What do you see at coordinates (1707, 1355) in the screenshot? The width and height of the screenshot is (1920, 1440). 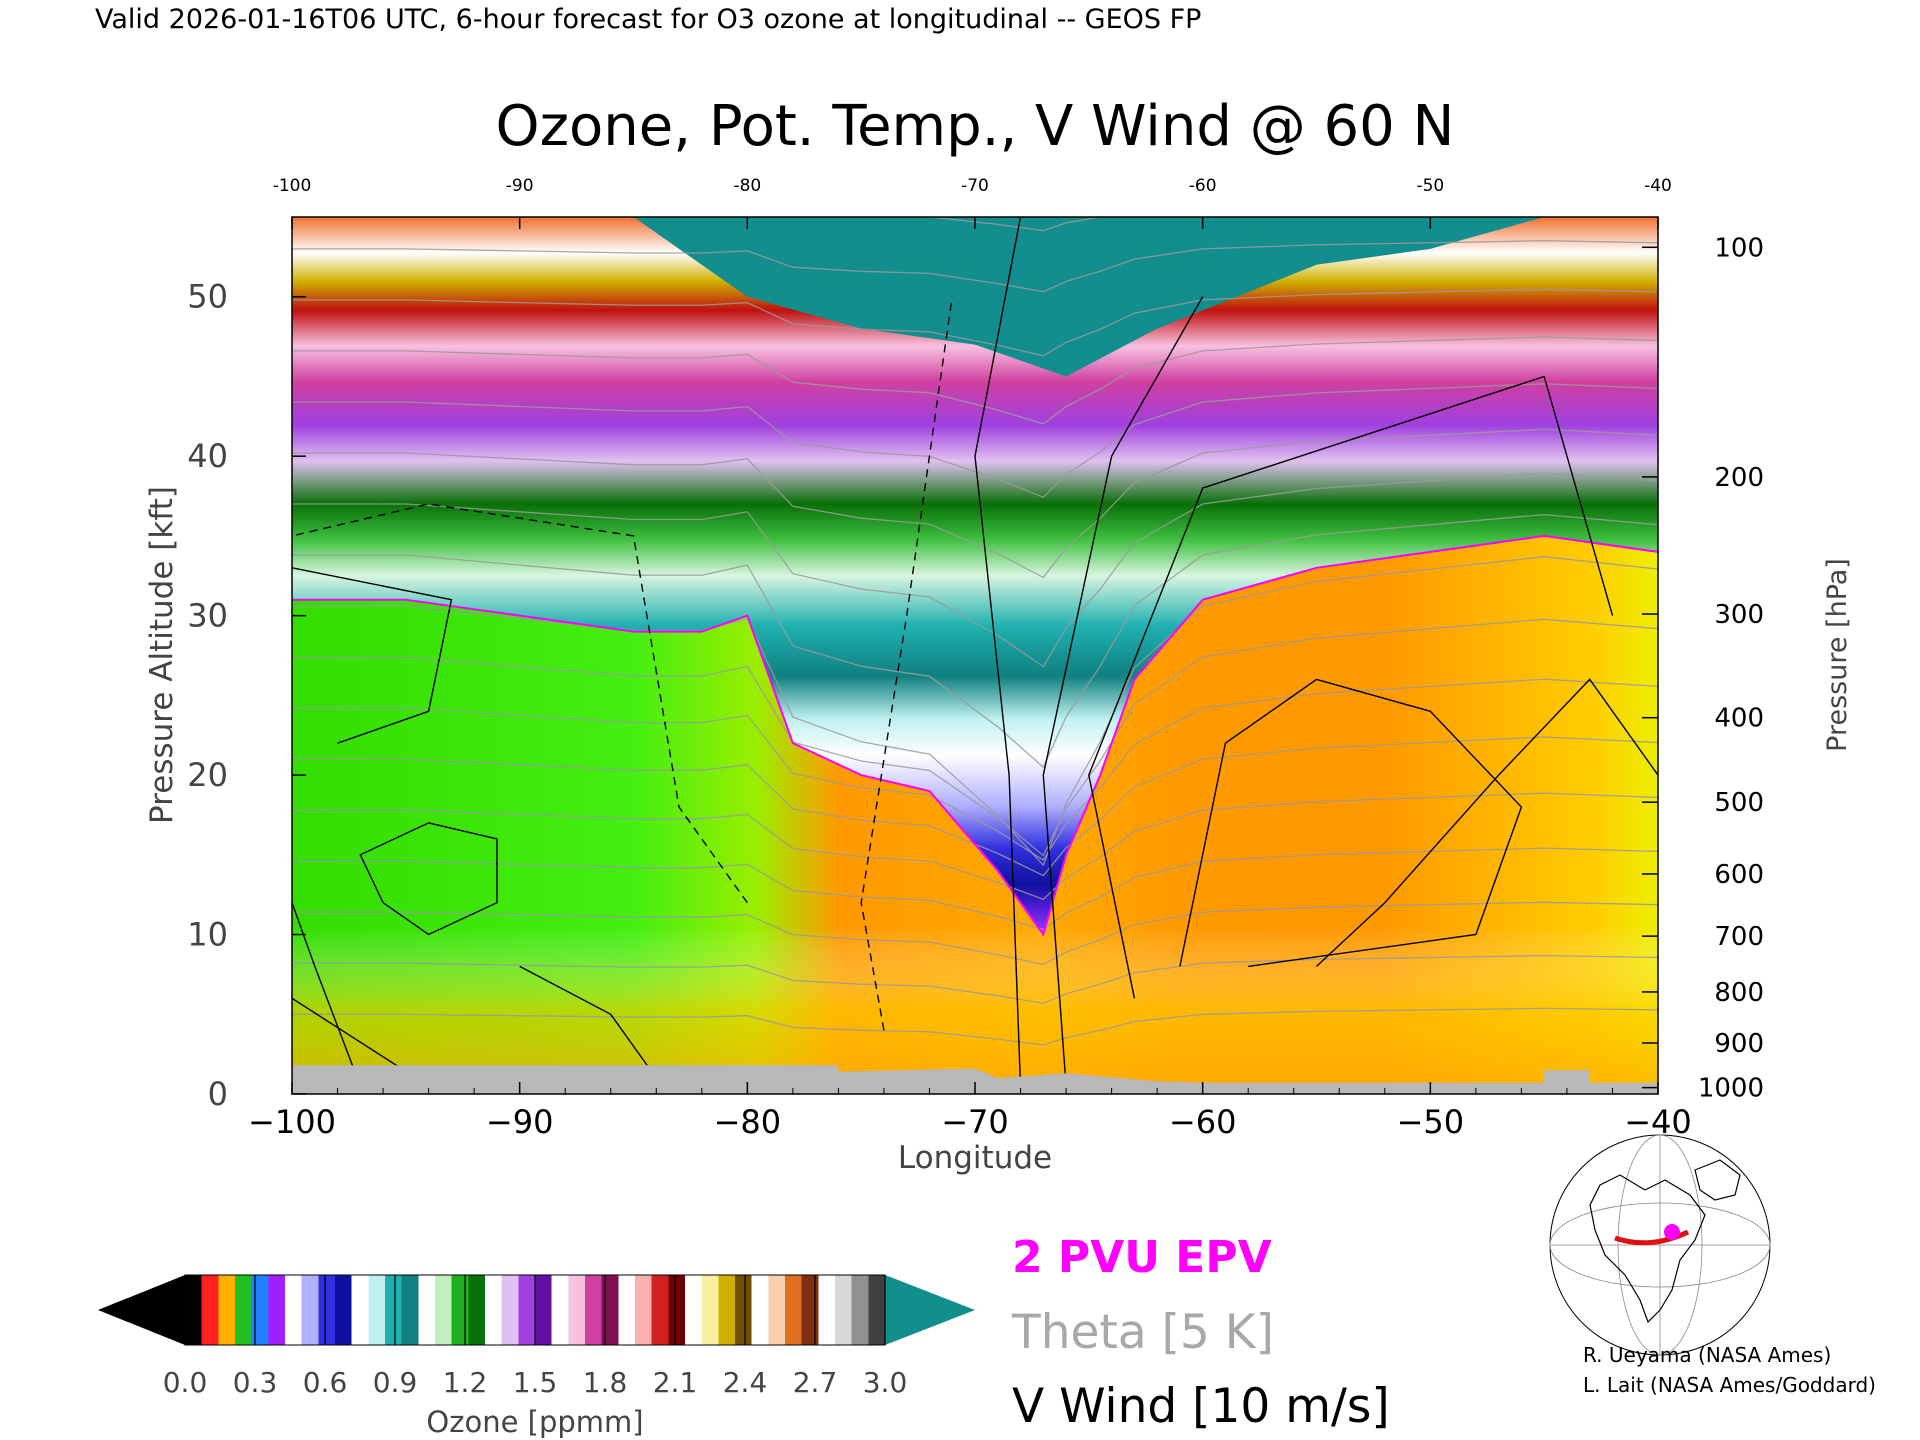 I see `credit-line-1: R. Ueyama (NASA Ames)` at bounding box center [1707, 1355].